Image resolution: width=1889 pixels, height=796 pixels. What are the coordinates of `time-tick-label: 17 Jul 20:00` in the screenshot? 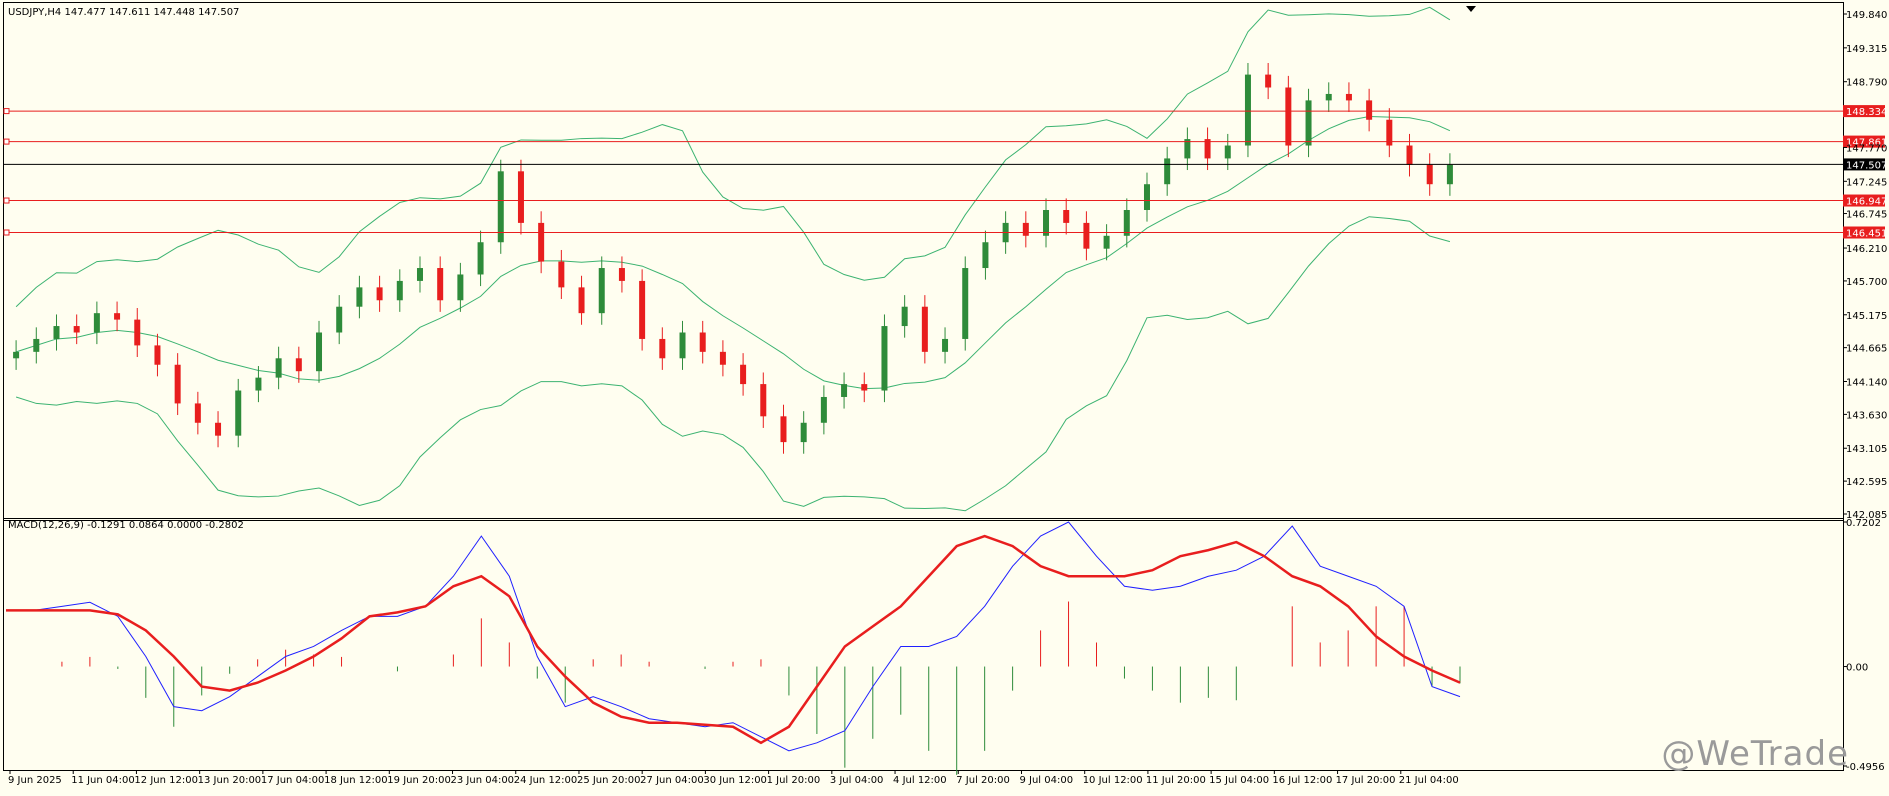 It's located at (1366, 780).